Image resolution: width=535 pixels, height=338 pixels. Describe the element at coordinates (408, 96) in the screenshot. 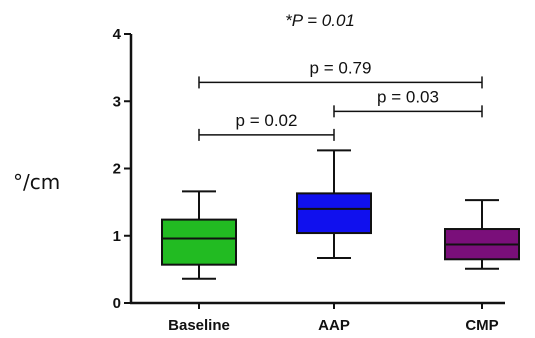

I see `p-value-label: p = 0.03` at that location.